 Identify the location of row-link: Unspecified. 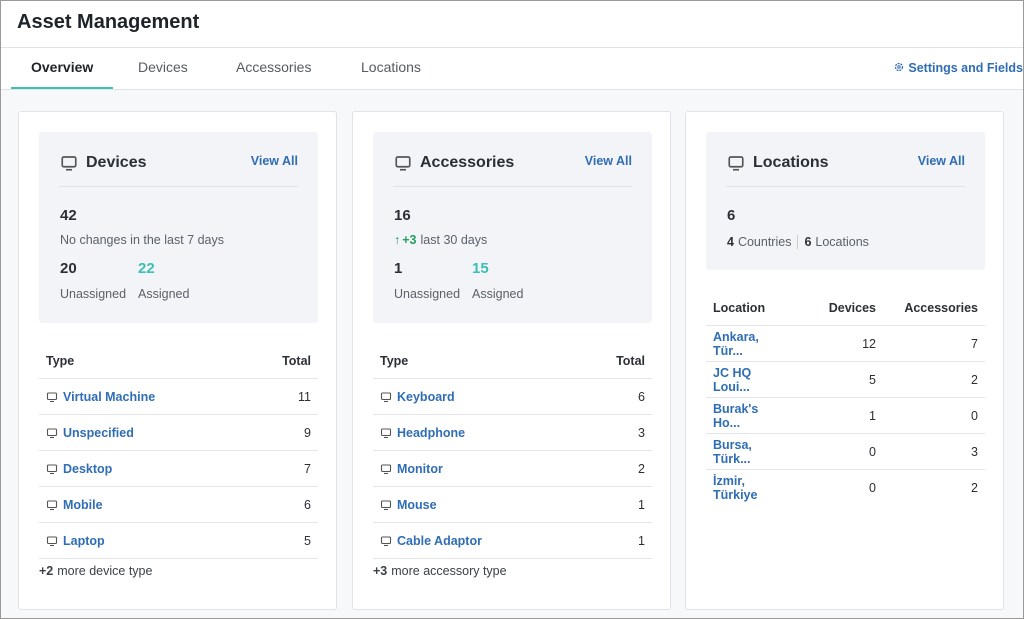
(98, 432).